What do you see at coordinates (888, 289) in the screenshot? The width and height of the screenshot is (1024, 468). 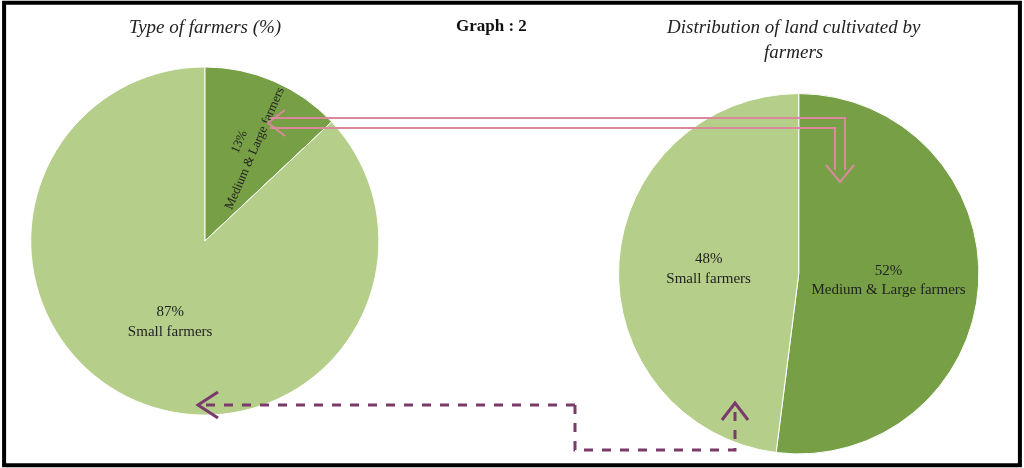 I see `slice-label: Medium & Large farmers` at bounding box center [888, 289].